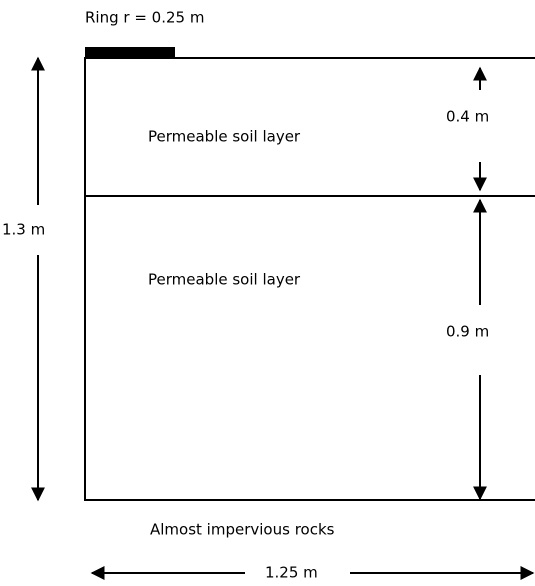 Image resolution: width=535 pixels, height=586 pixels. I want to click on depth-label: 1.3 m, so click(23, 230).